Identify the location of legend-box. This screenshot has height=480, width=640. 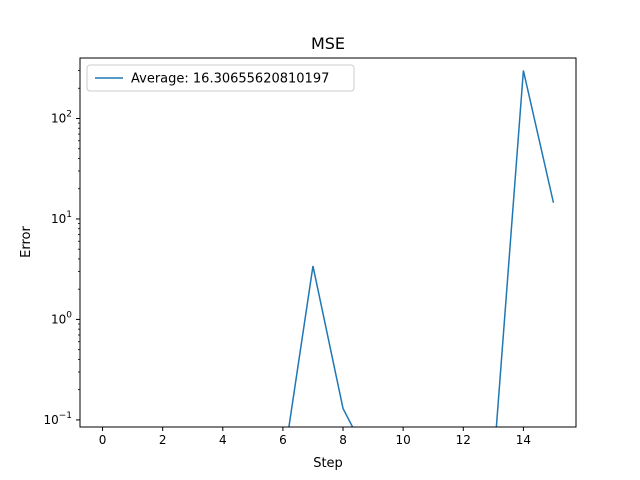
(220, 78).